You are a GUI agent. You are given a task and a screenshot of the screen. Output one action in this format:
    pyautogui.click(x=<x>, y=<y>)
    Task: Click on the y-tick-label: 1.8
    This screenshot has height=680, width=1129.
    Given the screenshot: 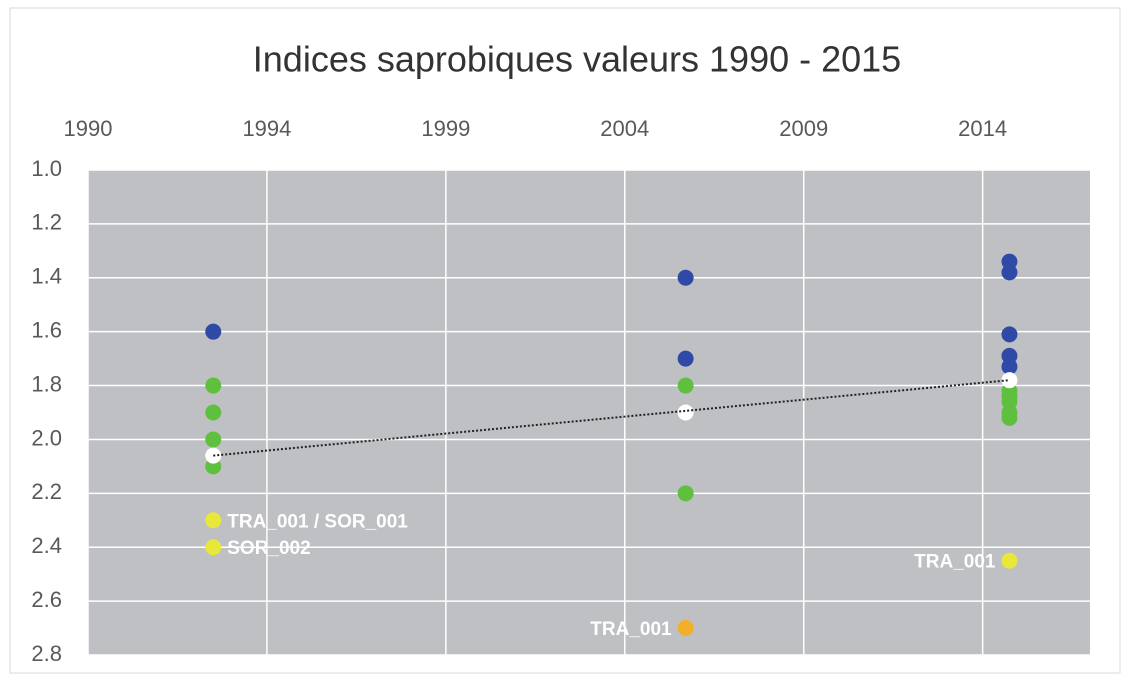 What is the action you would take?
    pyautogui.click(x=46, y=383)
    